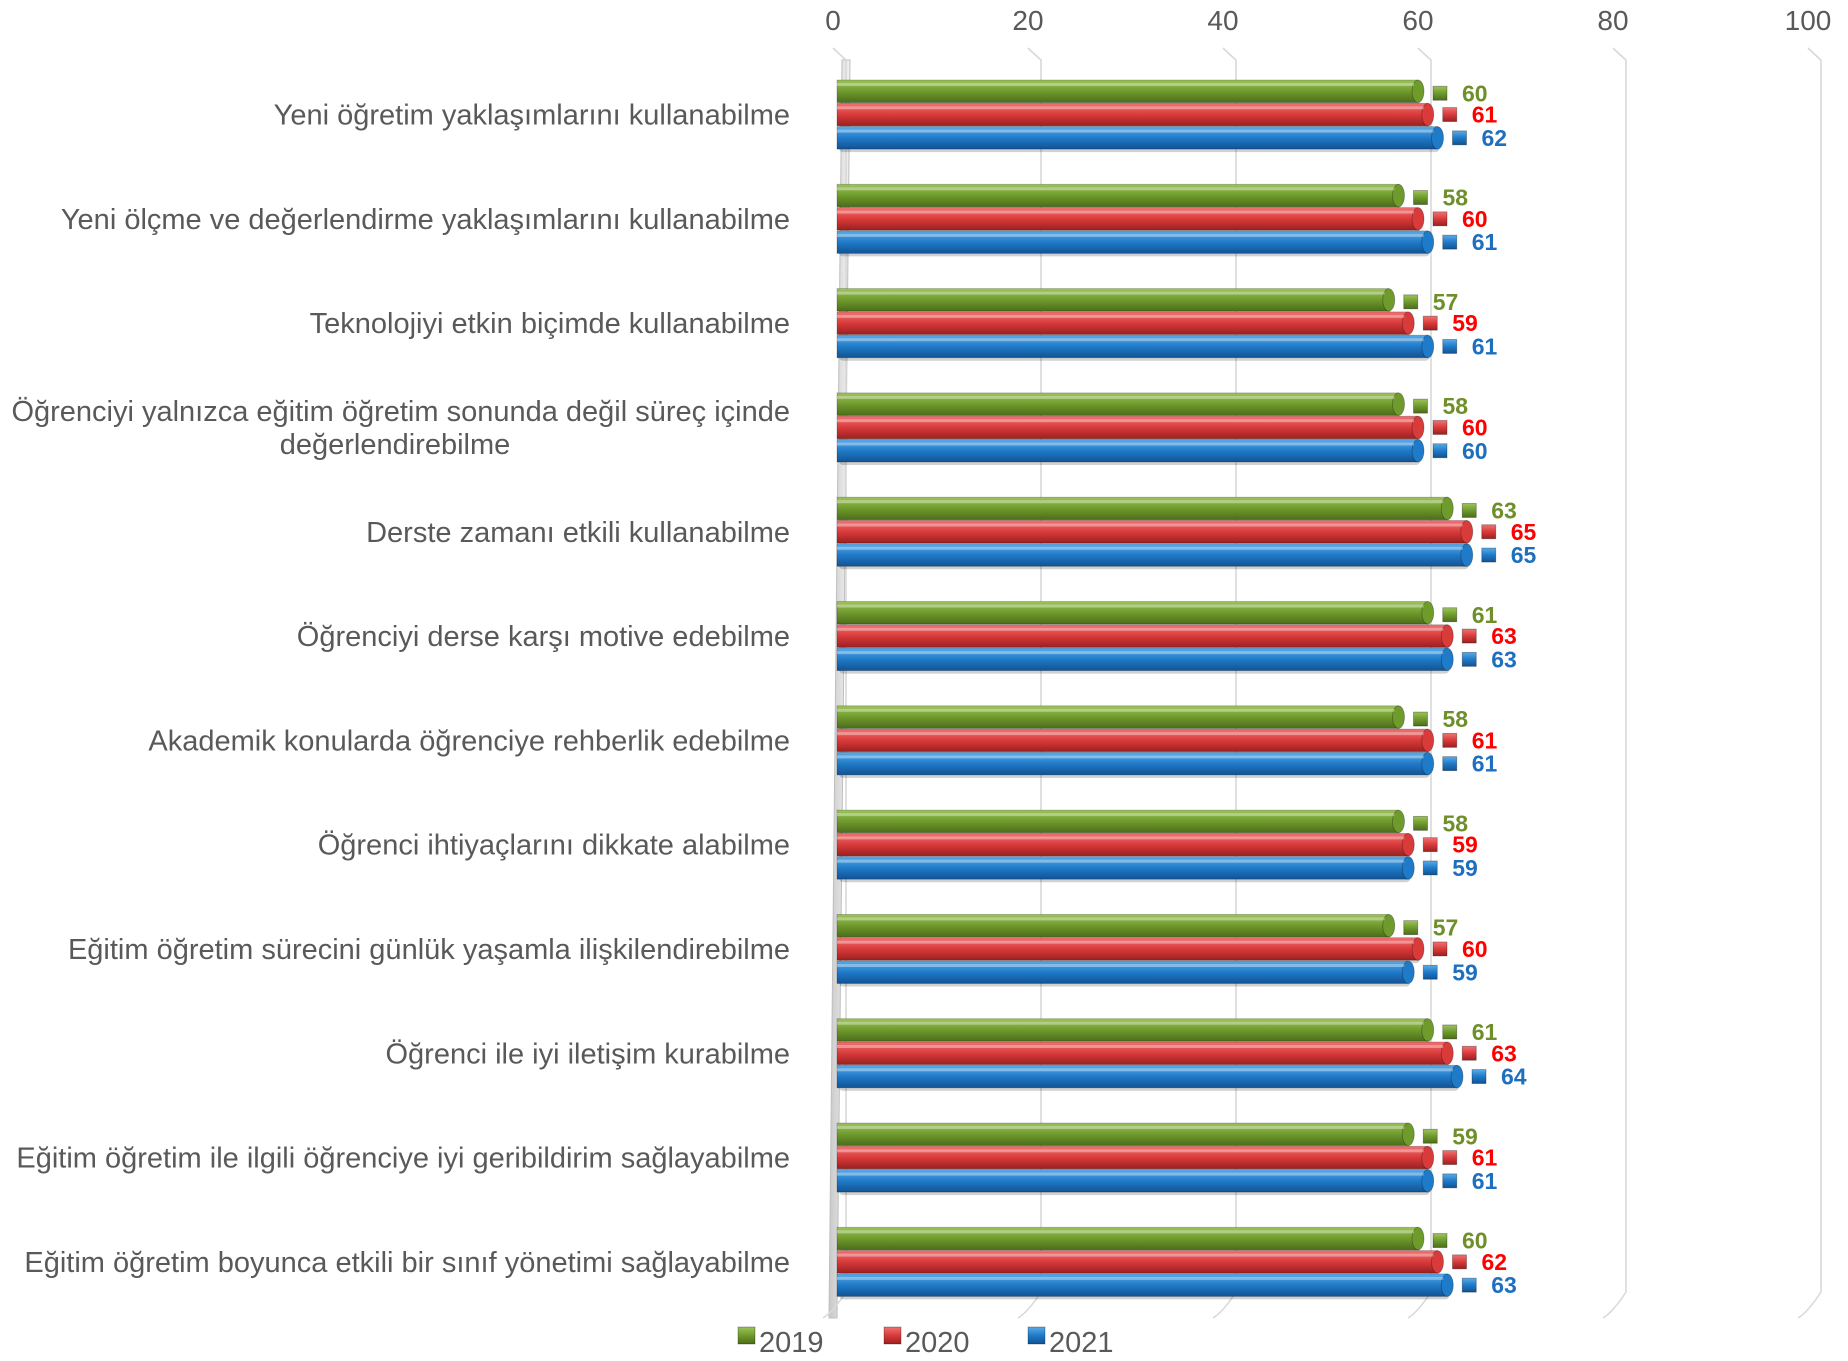 This screenshot has height=1361, width=1848. Describe the element at coordinates (1612, 20) in the screenshot. I see `x-tick-label: 80` at that location.